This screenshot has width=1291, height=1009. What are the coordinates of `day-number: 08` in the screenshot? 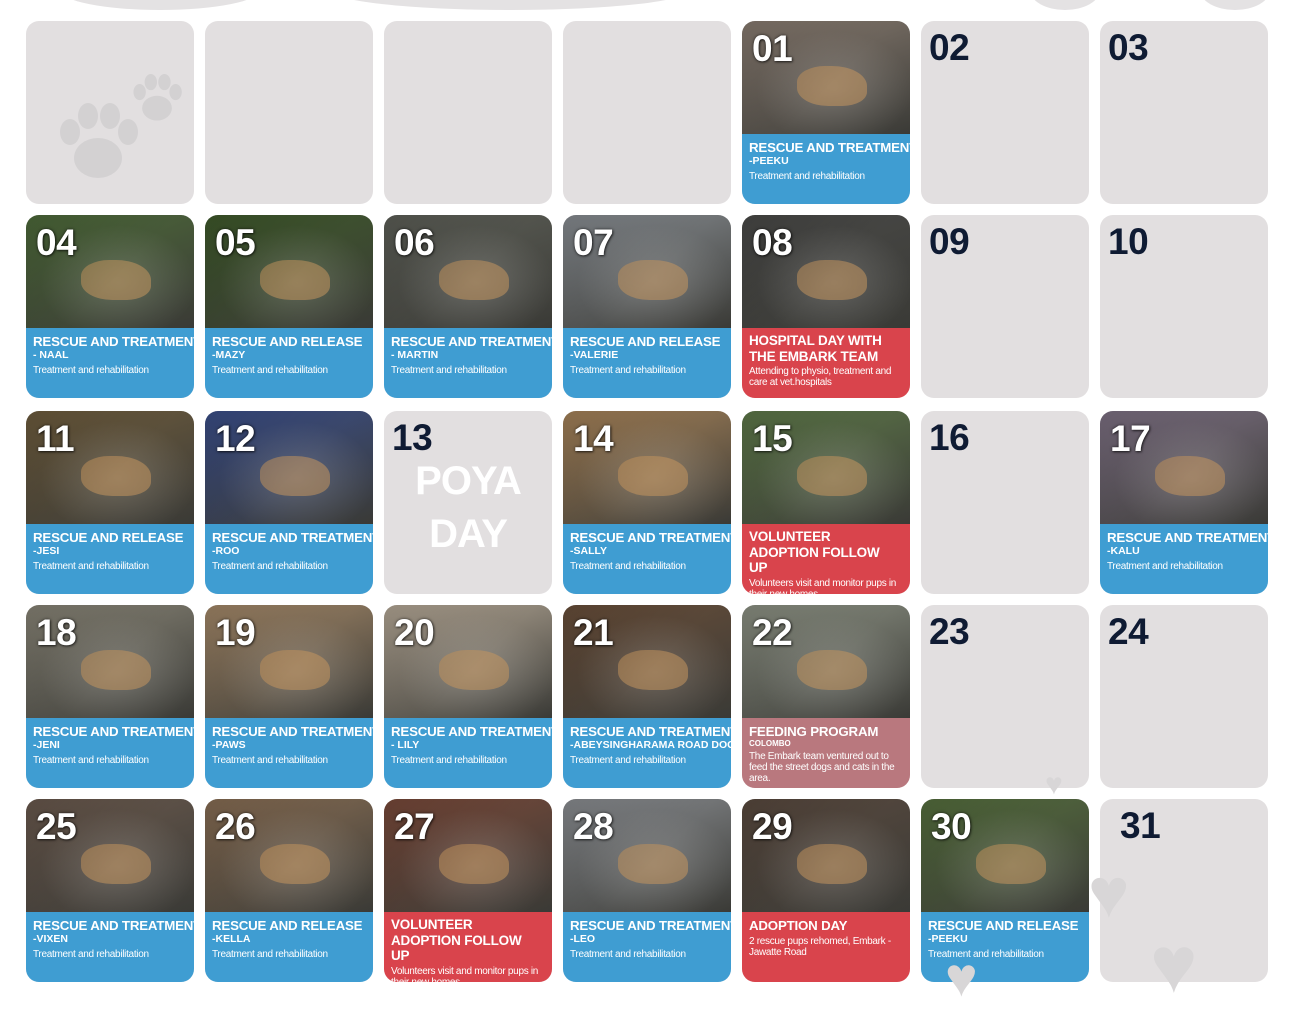 It's located at (772, 242).